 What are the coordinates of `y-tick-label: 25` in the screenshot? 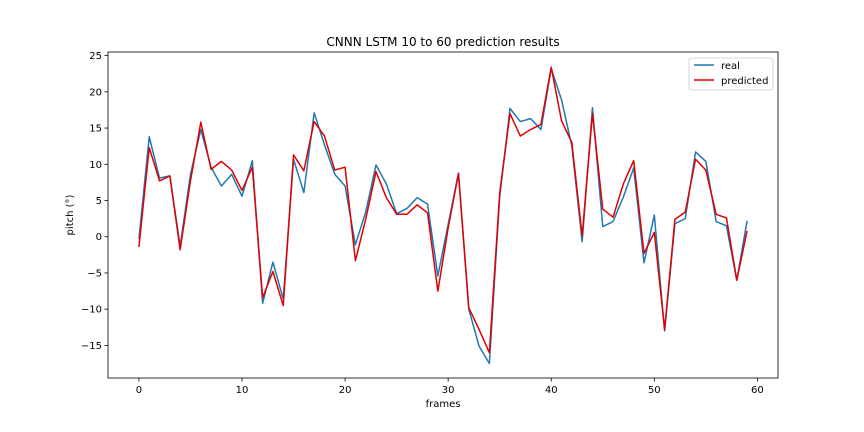 It's located at (95, 56).